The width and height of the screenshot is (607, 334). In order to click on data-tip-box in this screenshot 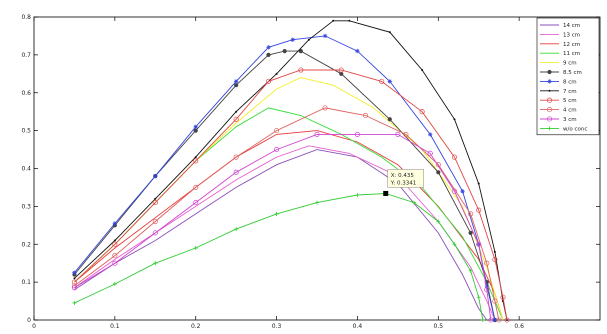, I will do `click(405, 178)`.